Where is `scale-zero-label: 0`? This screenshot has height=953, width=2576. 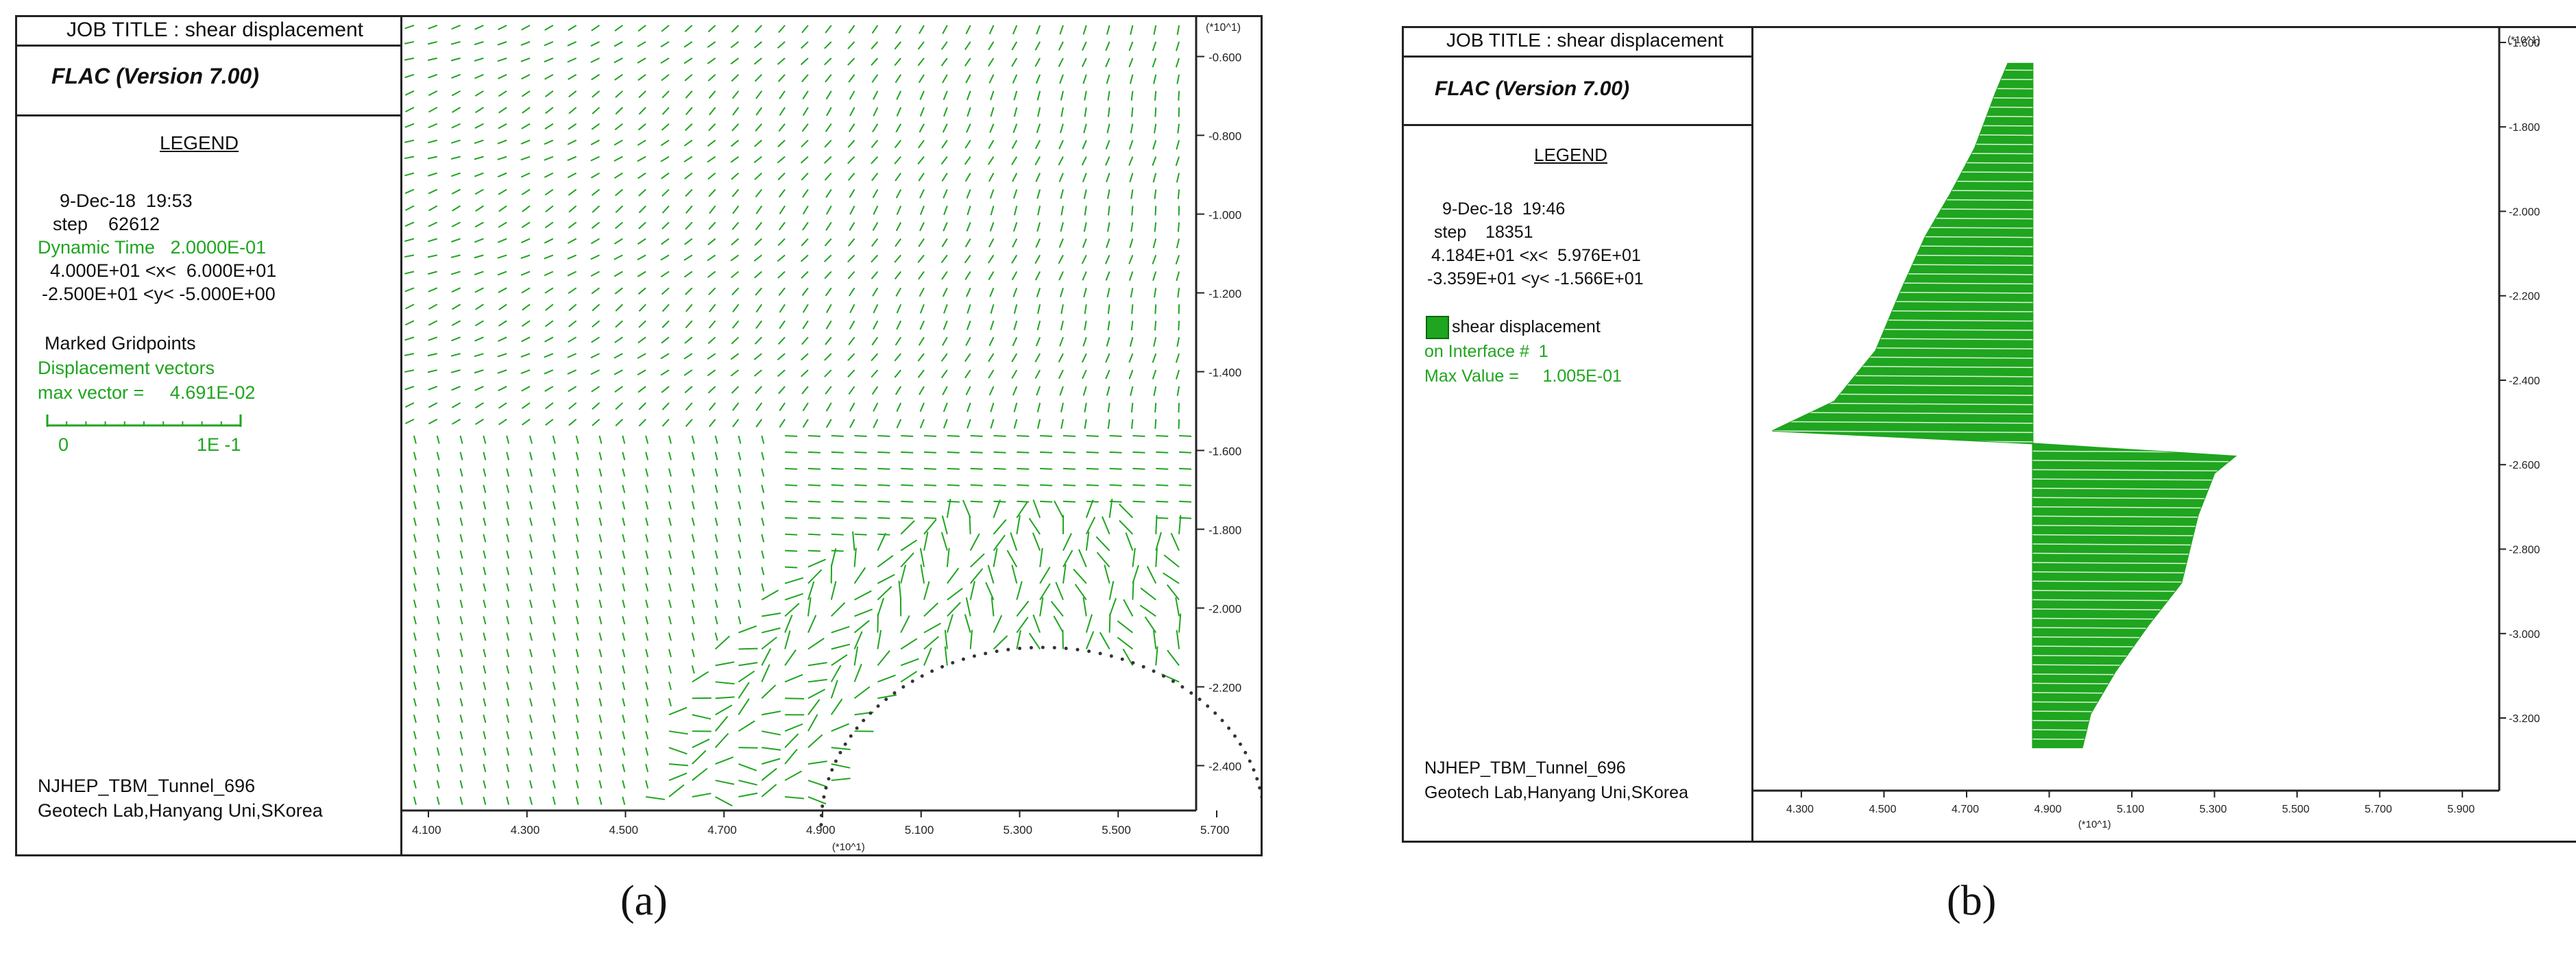
scale-zero-label: 0 is located at coordinates (63, 444).